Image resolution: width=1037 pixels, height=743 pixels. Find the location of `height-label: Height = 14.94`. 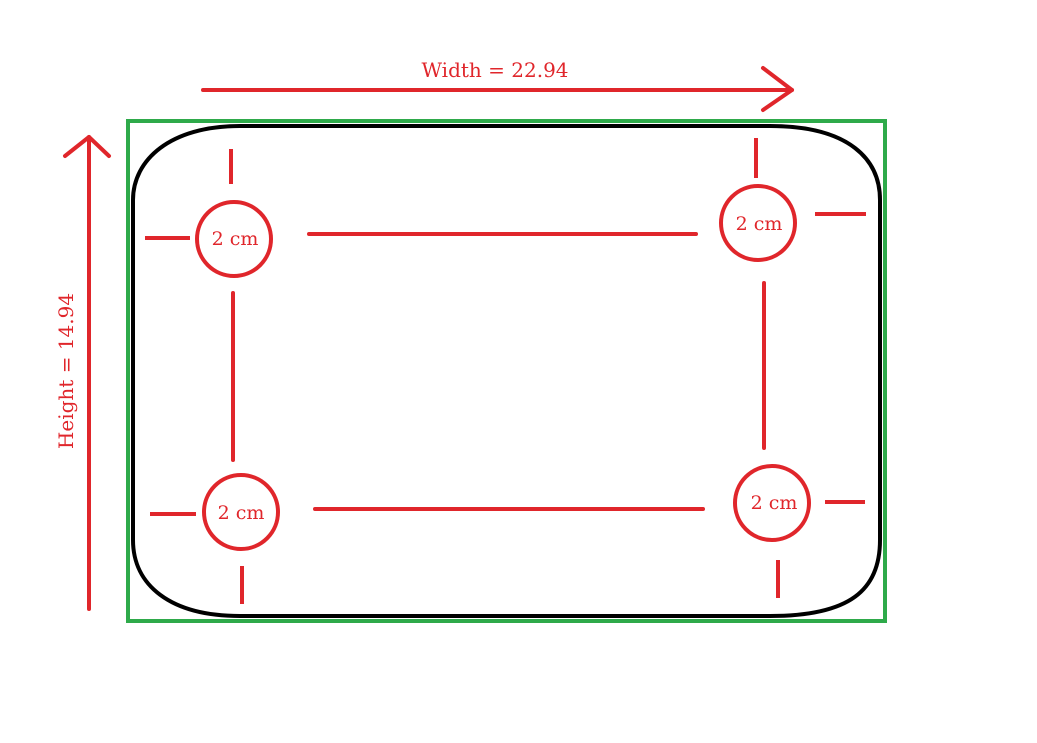

height-label: Height = 14.94 is located at coordinates (66, 371).